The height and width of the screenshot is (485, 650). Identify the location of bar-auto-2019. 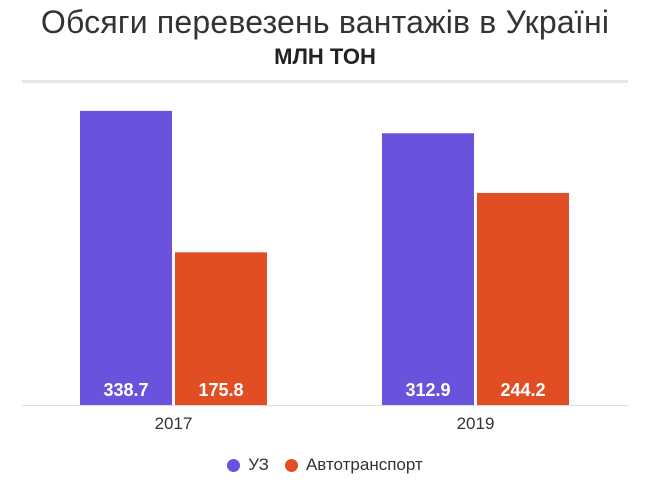
(523, 298).